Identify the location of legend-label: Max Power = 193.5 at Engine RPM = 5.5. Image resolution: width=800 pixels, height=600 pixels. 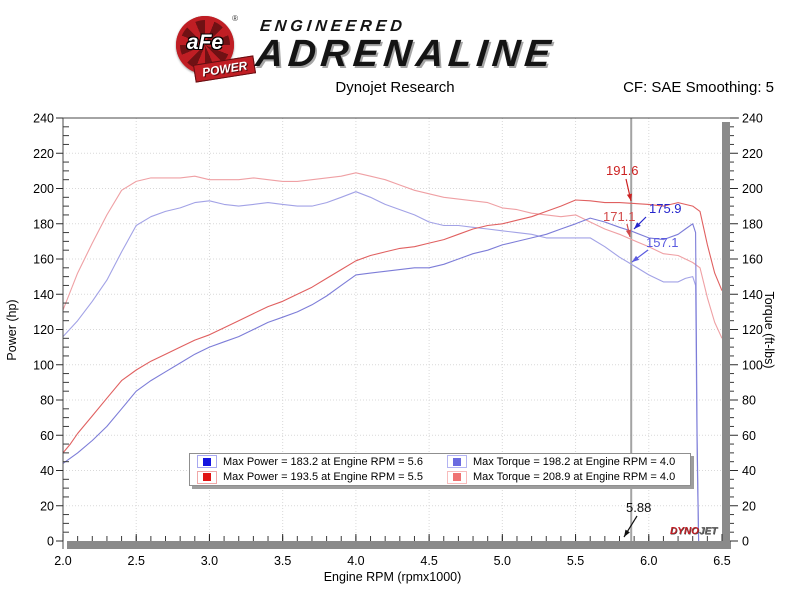
(323, 477).